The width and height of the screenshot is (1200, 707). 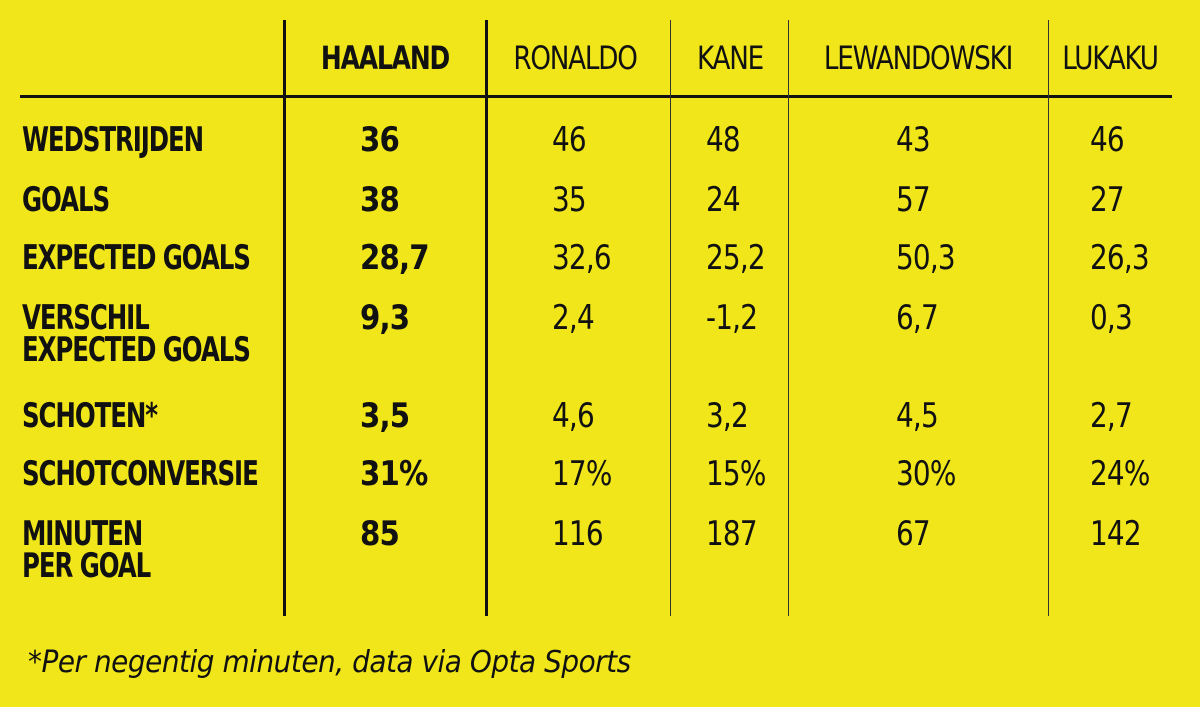 I want to click on column-divider-left, so click(x=284, y=318).